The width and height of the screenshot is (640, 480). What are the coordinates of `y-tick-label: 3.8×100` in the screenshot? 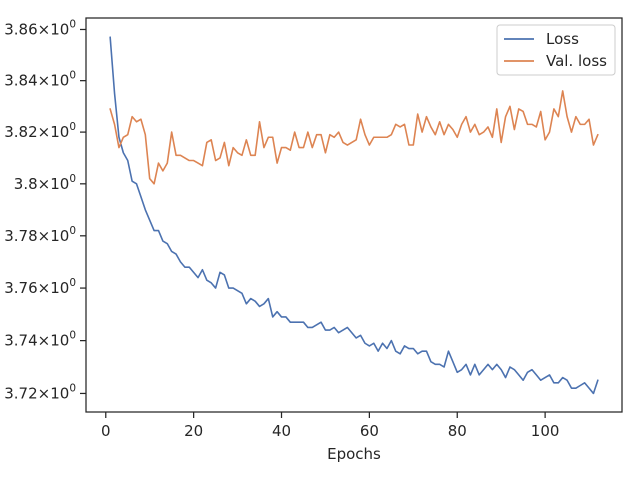 It's located at (45, 183).